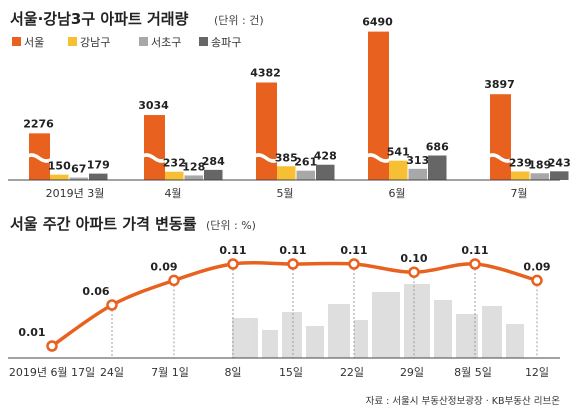 The width and height of the screenshot is (570, 412). I want to click on line-tick-label-8: 12일, so click(537, 372).